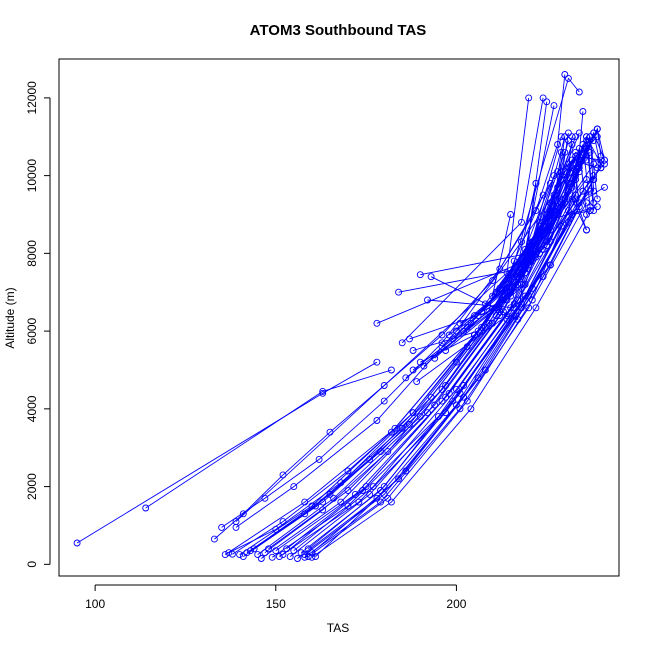 The height and width of the screenshot is (655, 650). What do you see at coordinates (32, 486) in the screenshot?
I see `y-tick-label: 2000` at bounding box center [32, 486].